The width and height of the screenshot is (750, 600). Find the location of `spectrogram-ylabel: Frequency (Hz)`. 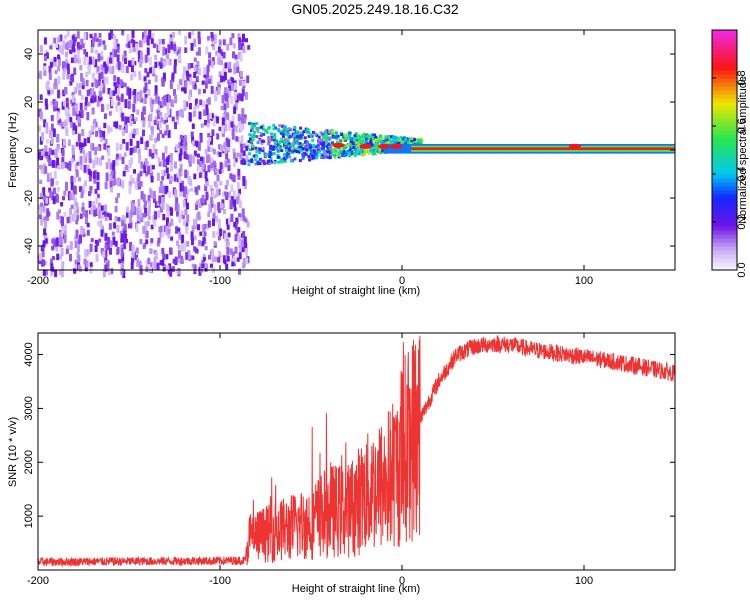

spectrogram-ylabel: Frequency (Hz) is located at coordinates (13, 150).